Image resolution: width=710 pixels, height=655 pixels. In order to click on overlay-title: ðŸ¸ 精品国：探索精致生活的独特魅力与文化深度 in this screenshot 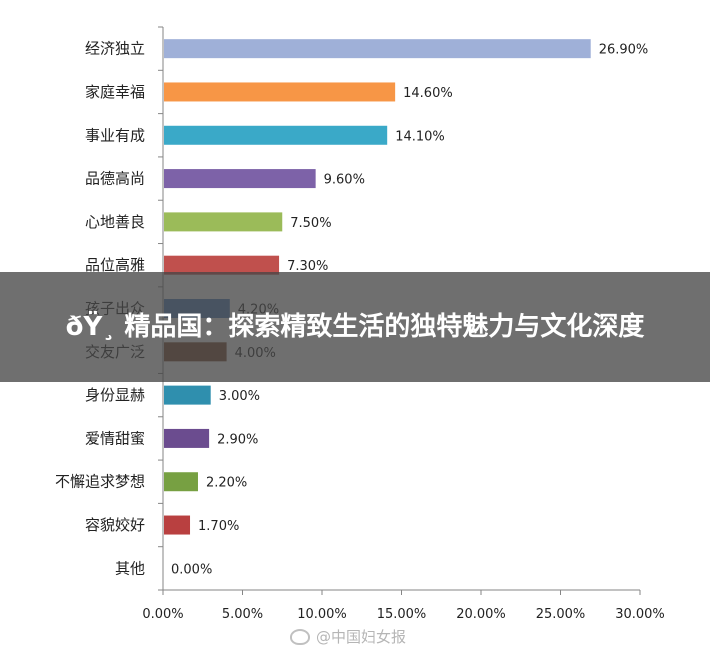, I will do `click(355, 327)`.